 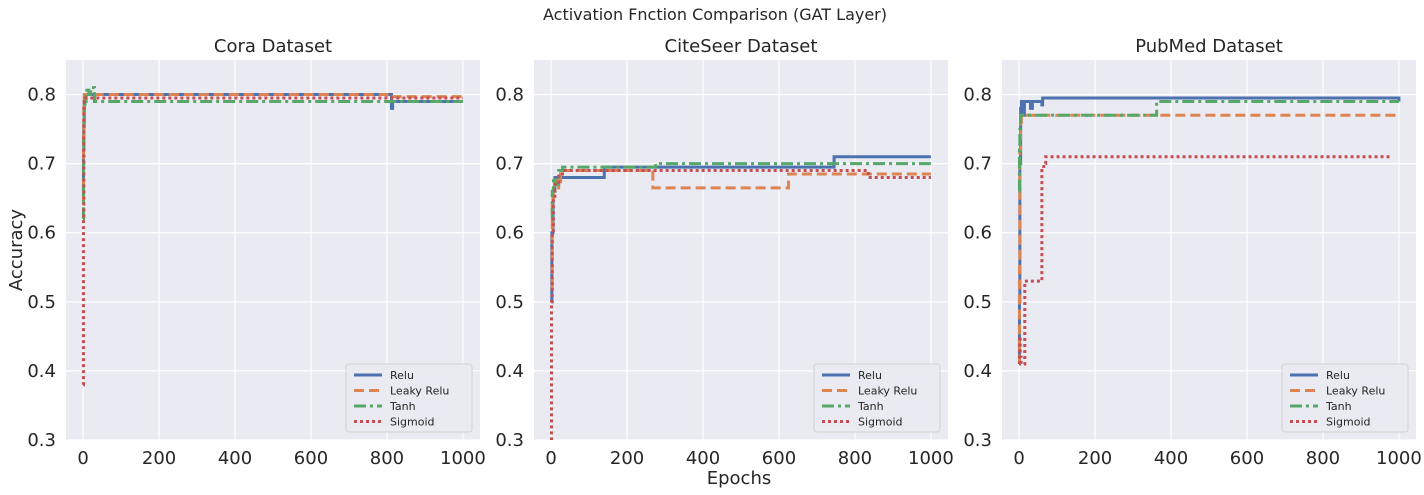 What do you see at coordinates (741, 46) in the screenshot?
I see `panel-title: CiteSeer Dataset` at bounding box center [741, 46].